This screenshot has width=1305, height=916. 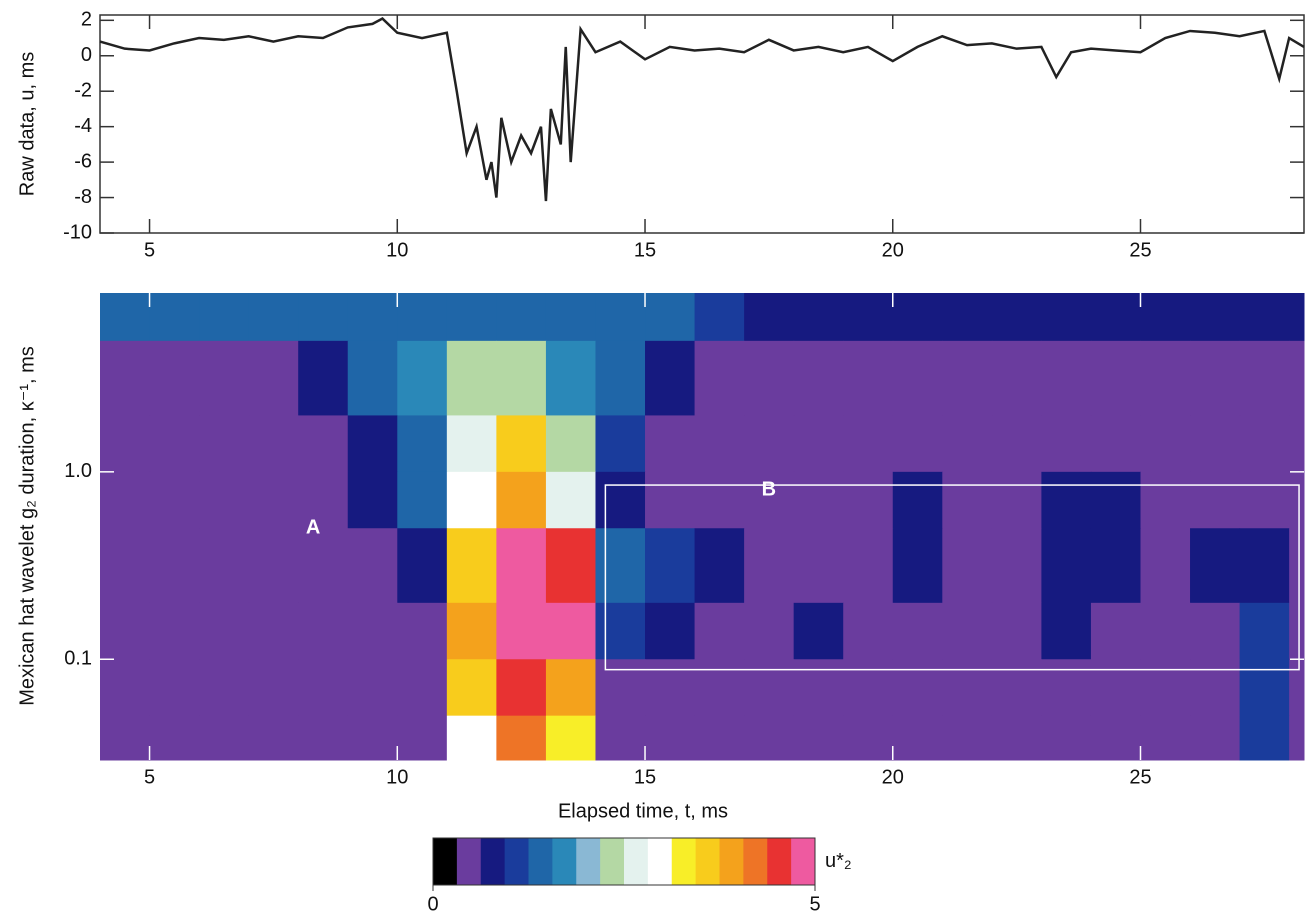 What do you see at coordinates (814, 904) in the screenshot?
I see `colorbar-tick-label: 5` at bounding box center [814, 904].